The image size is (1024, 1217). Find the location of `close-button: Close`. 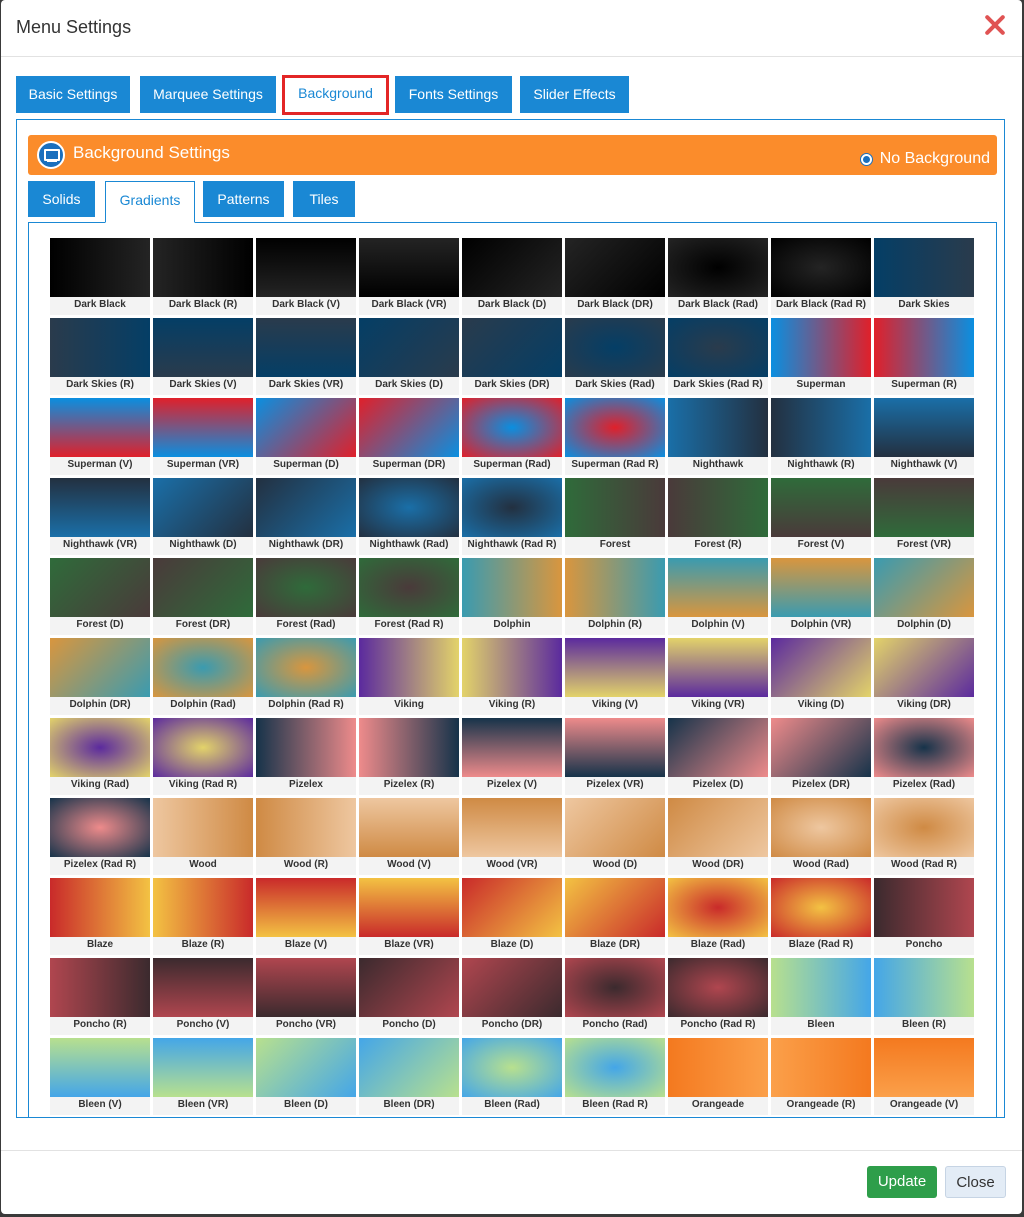

close-button: Close is located at coordinates (975, 1182).